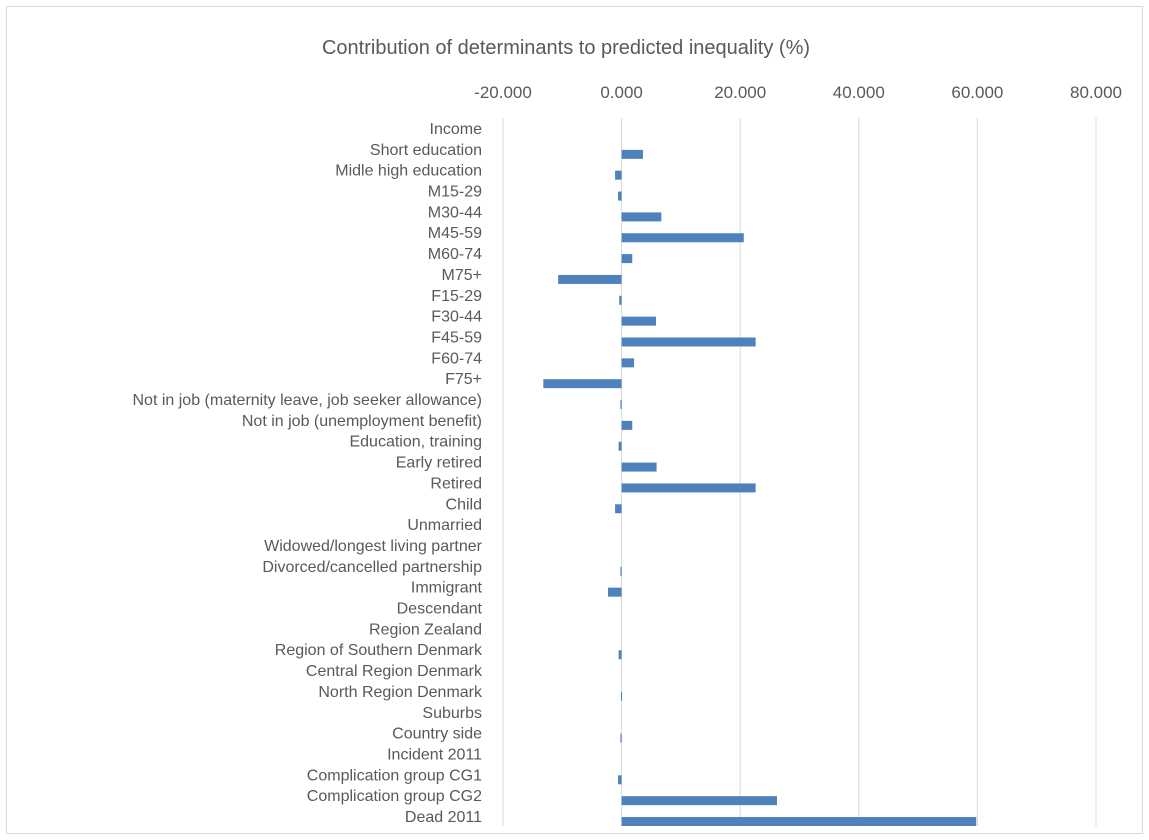 This screenshot has width=1149, height=840. Describe the element at coordinates (456, 337) in the screenshot. I see `category-label: F45-59` at that location.